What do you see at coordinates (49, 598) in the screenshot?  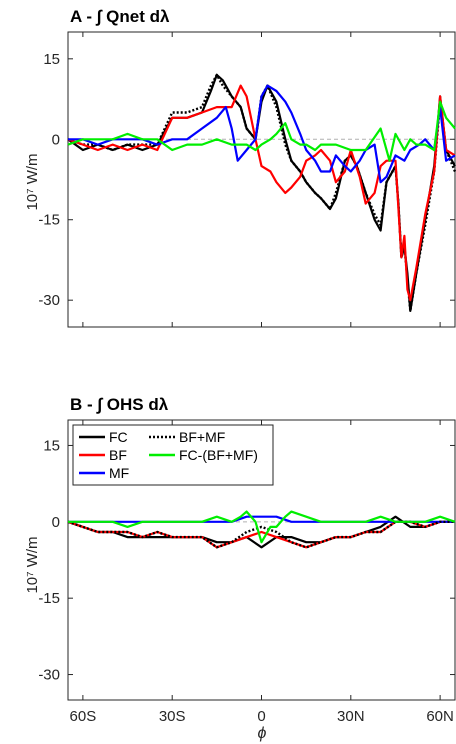 I see `panel-b-ytick-label: -15` at bounding box center [49, 598].